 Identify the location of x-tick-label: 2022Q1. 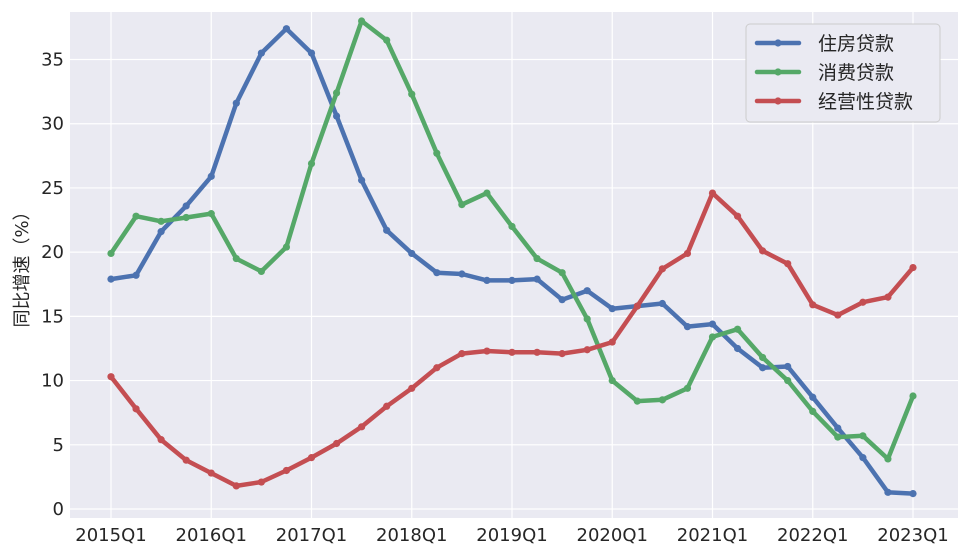
(812, 535).